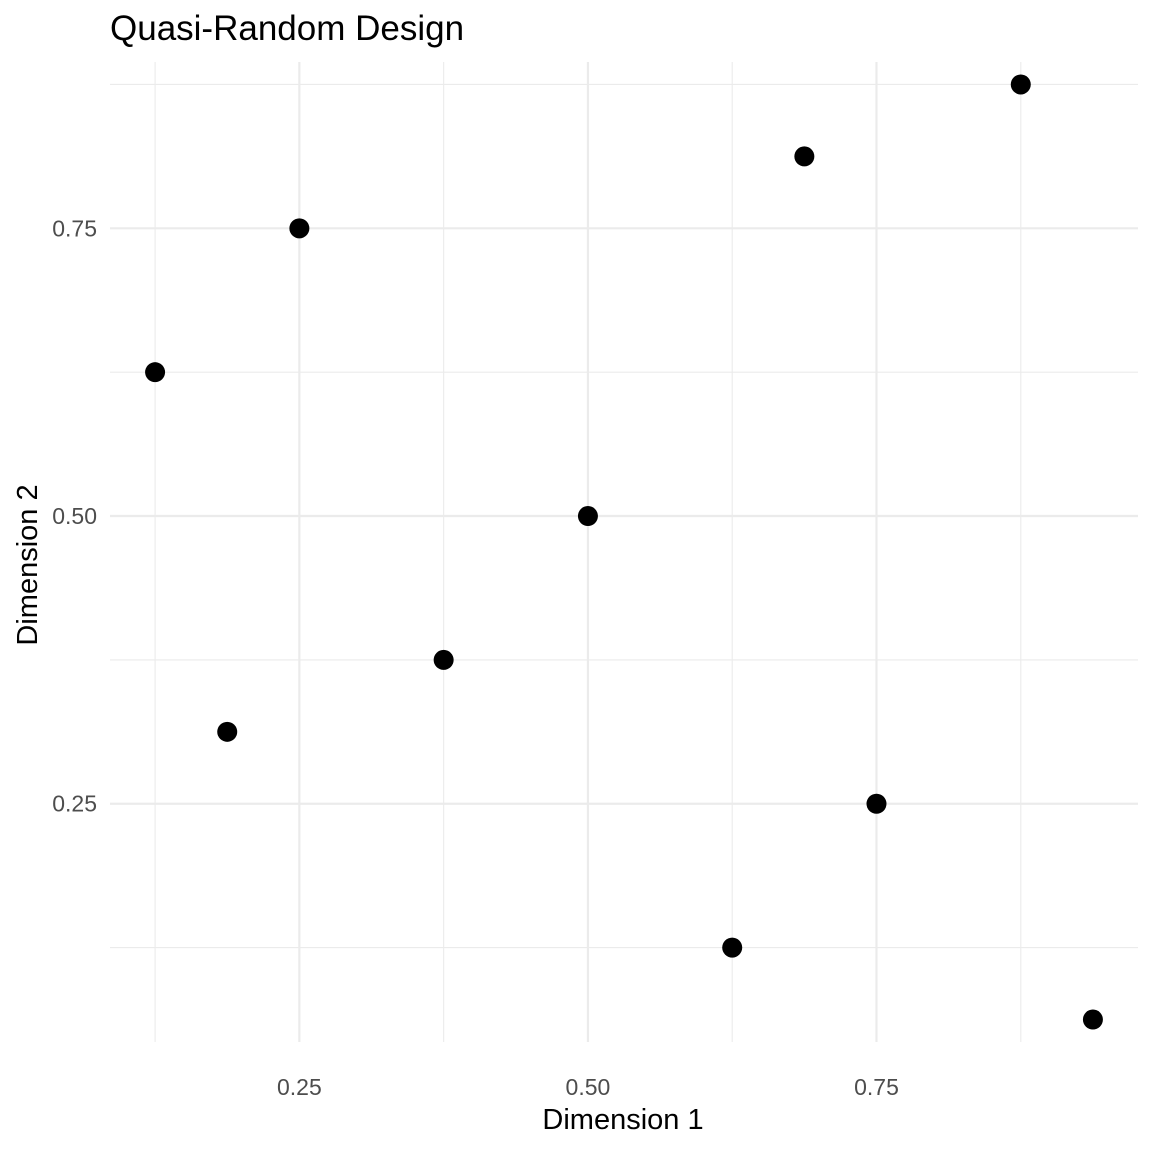 Image resolution: width=1152 pixels, height=1152 pixels. Describe the element at coordinates (876, 1087) in the screenshot. I see `x-tick-label-2: 0.75` at that location.